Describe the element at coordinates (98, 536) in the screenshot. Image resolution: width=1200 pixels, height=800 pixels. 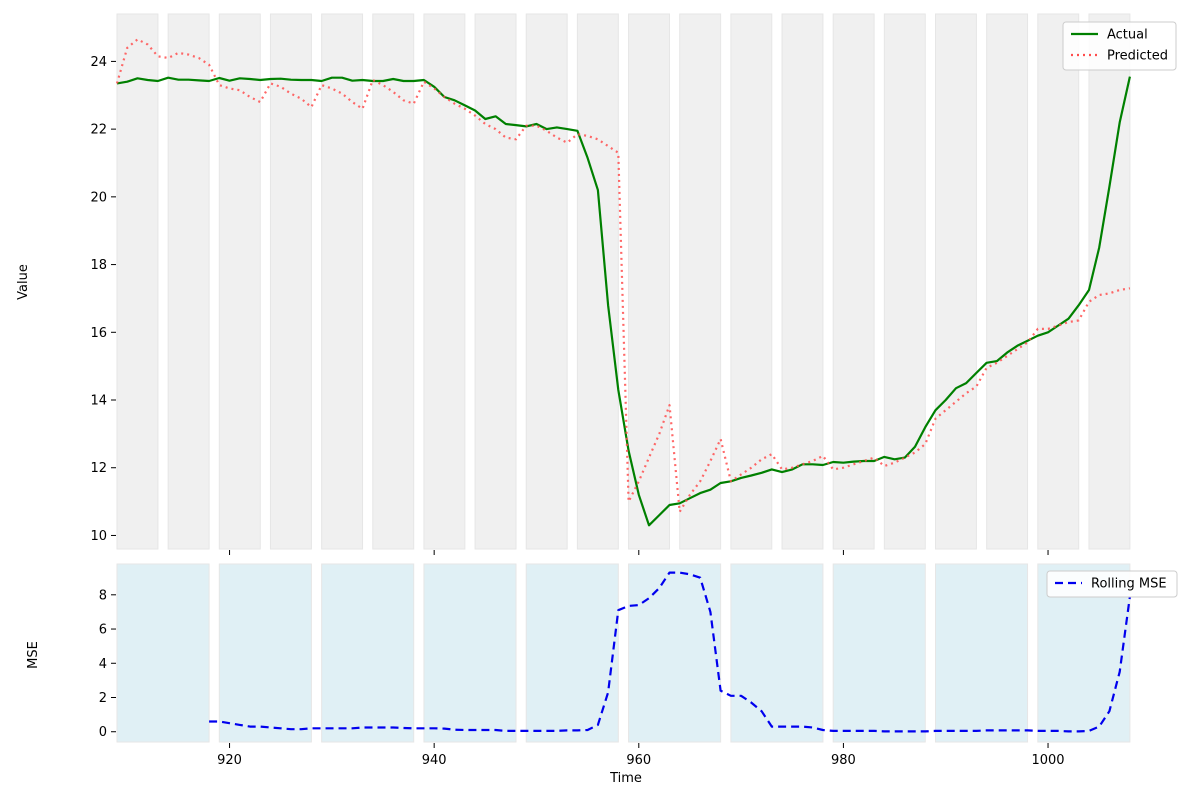
I see `y-tick-label: 10` at that location.